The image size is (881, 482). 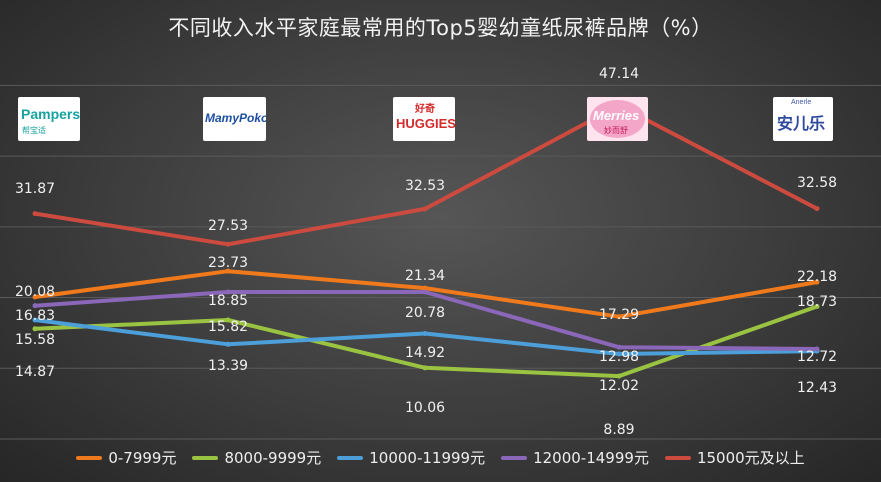 I want to click on legend-item: 12000-14999元, so click(x=575, y=457).